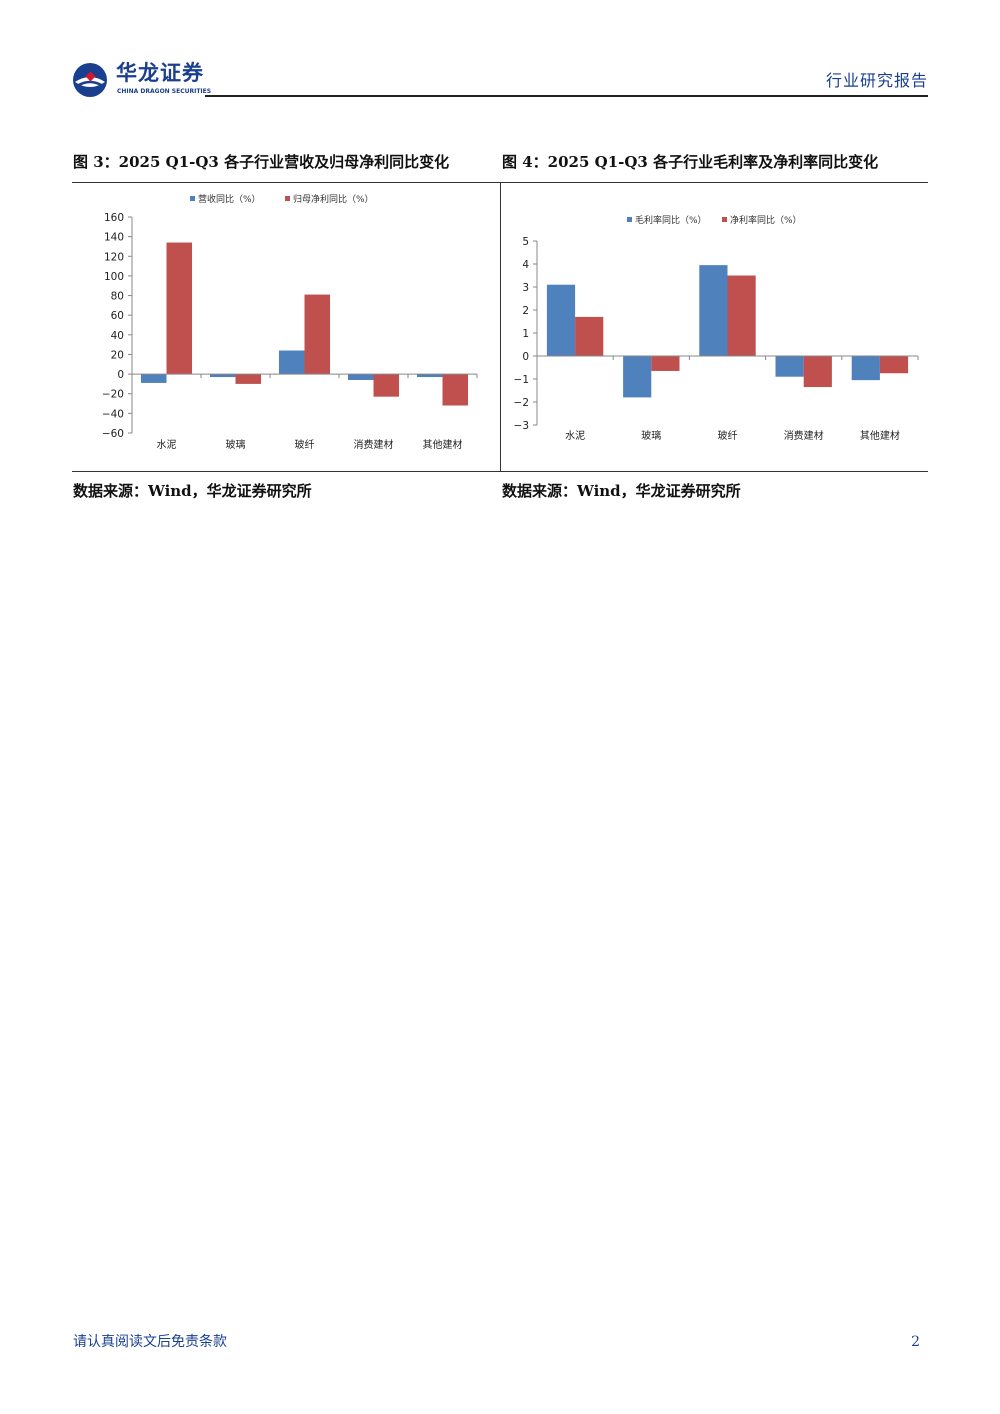 Image resolution: width=1000 pixels, height=1414 pixels. Describe the element at coordinates (525, 334) in the screenshot. I see `y-tick-label: 1` at that location.